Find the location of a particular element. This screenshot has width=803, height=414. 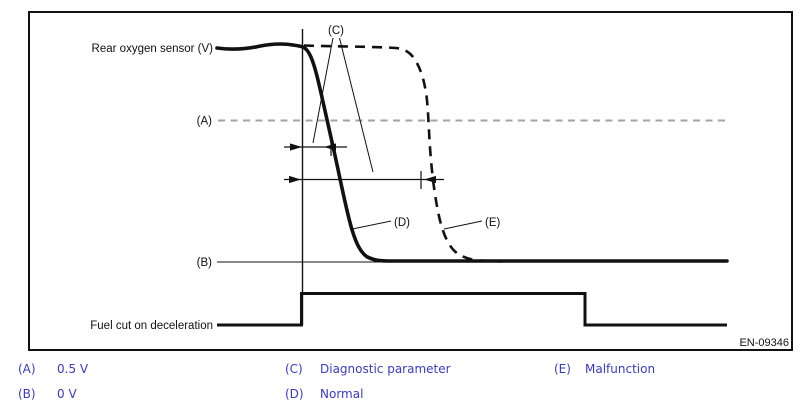

legend-value: Normal is located at coordinates (342, 394).